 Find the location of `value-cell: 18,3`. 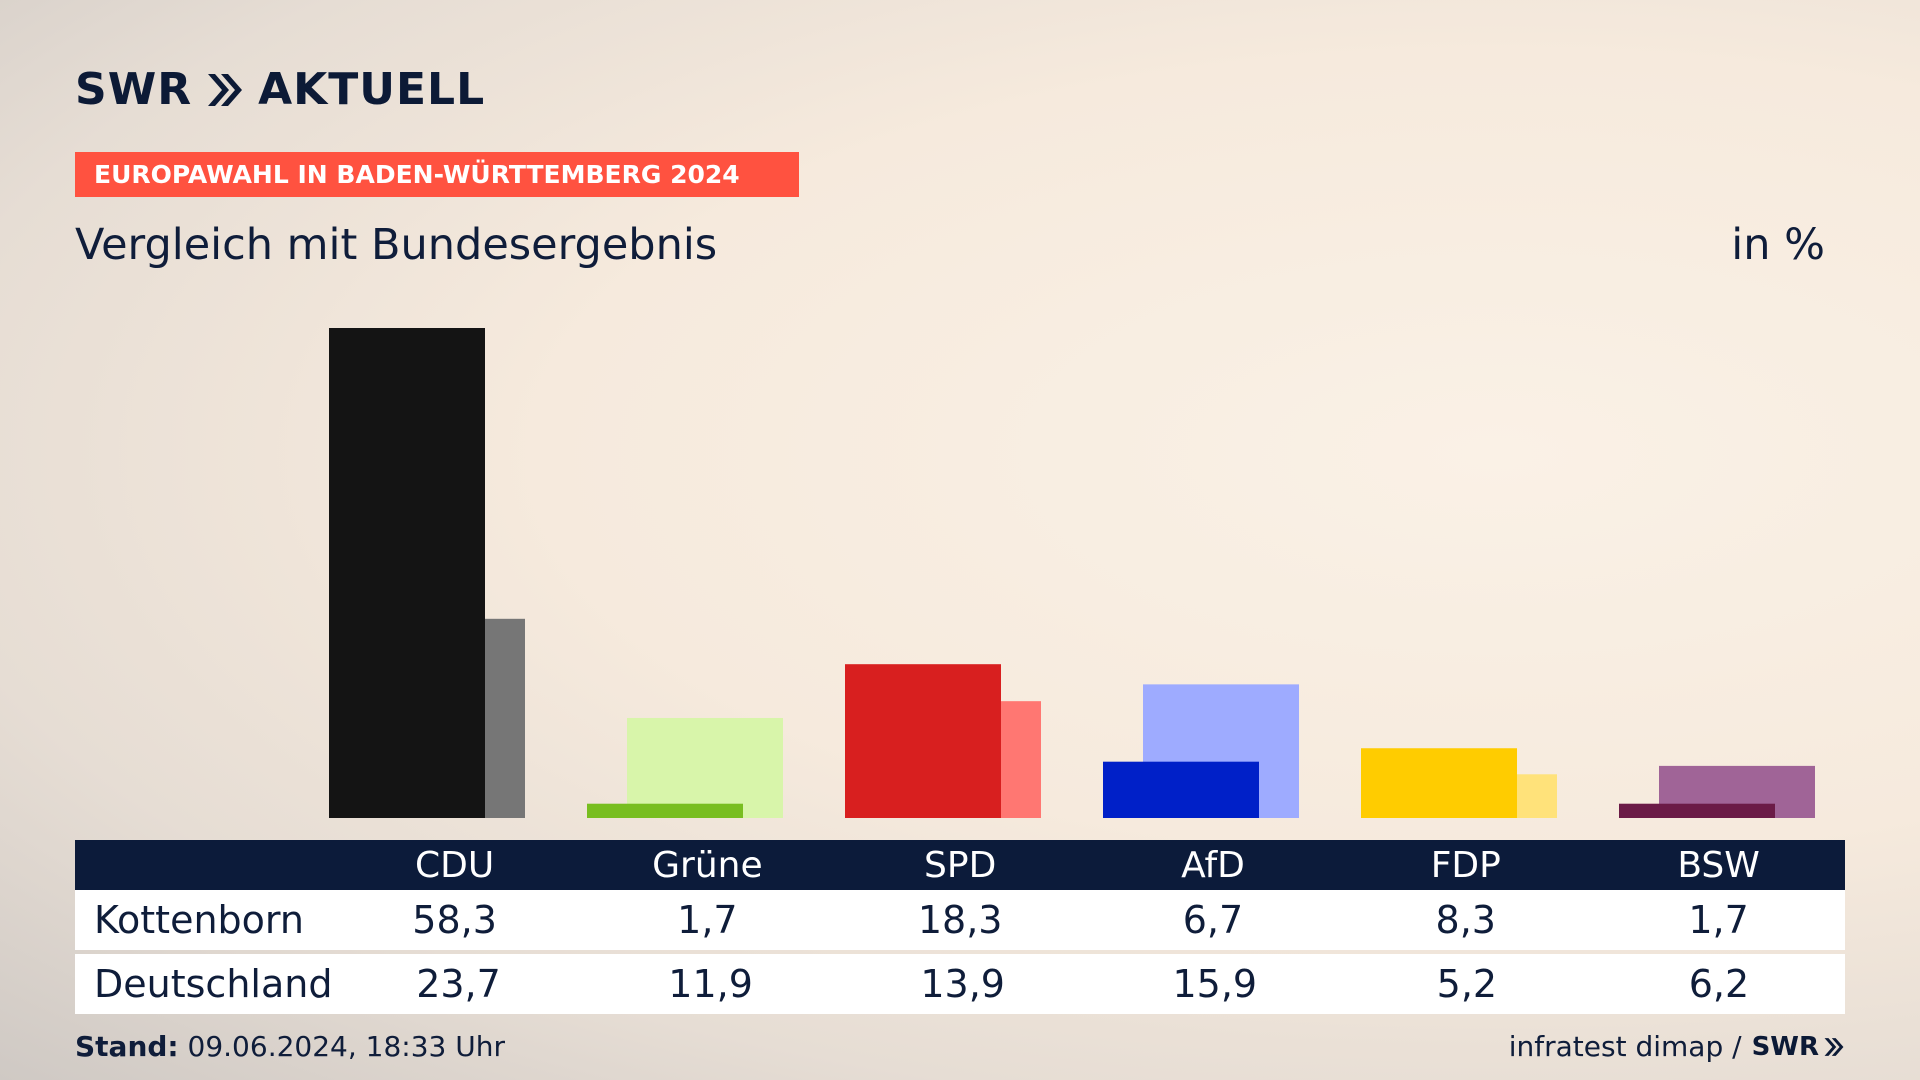

value-cell: 18,3 is located at coordinates (960, 920).